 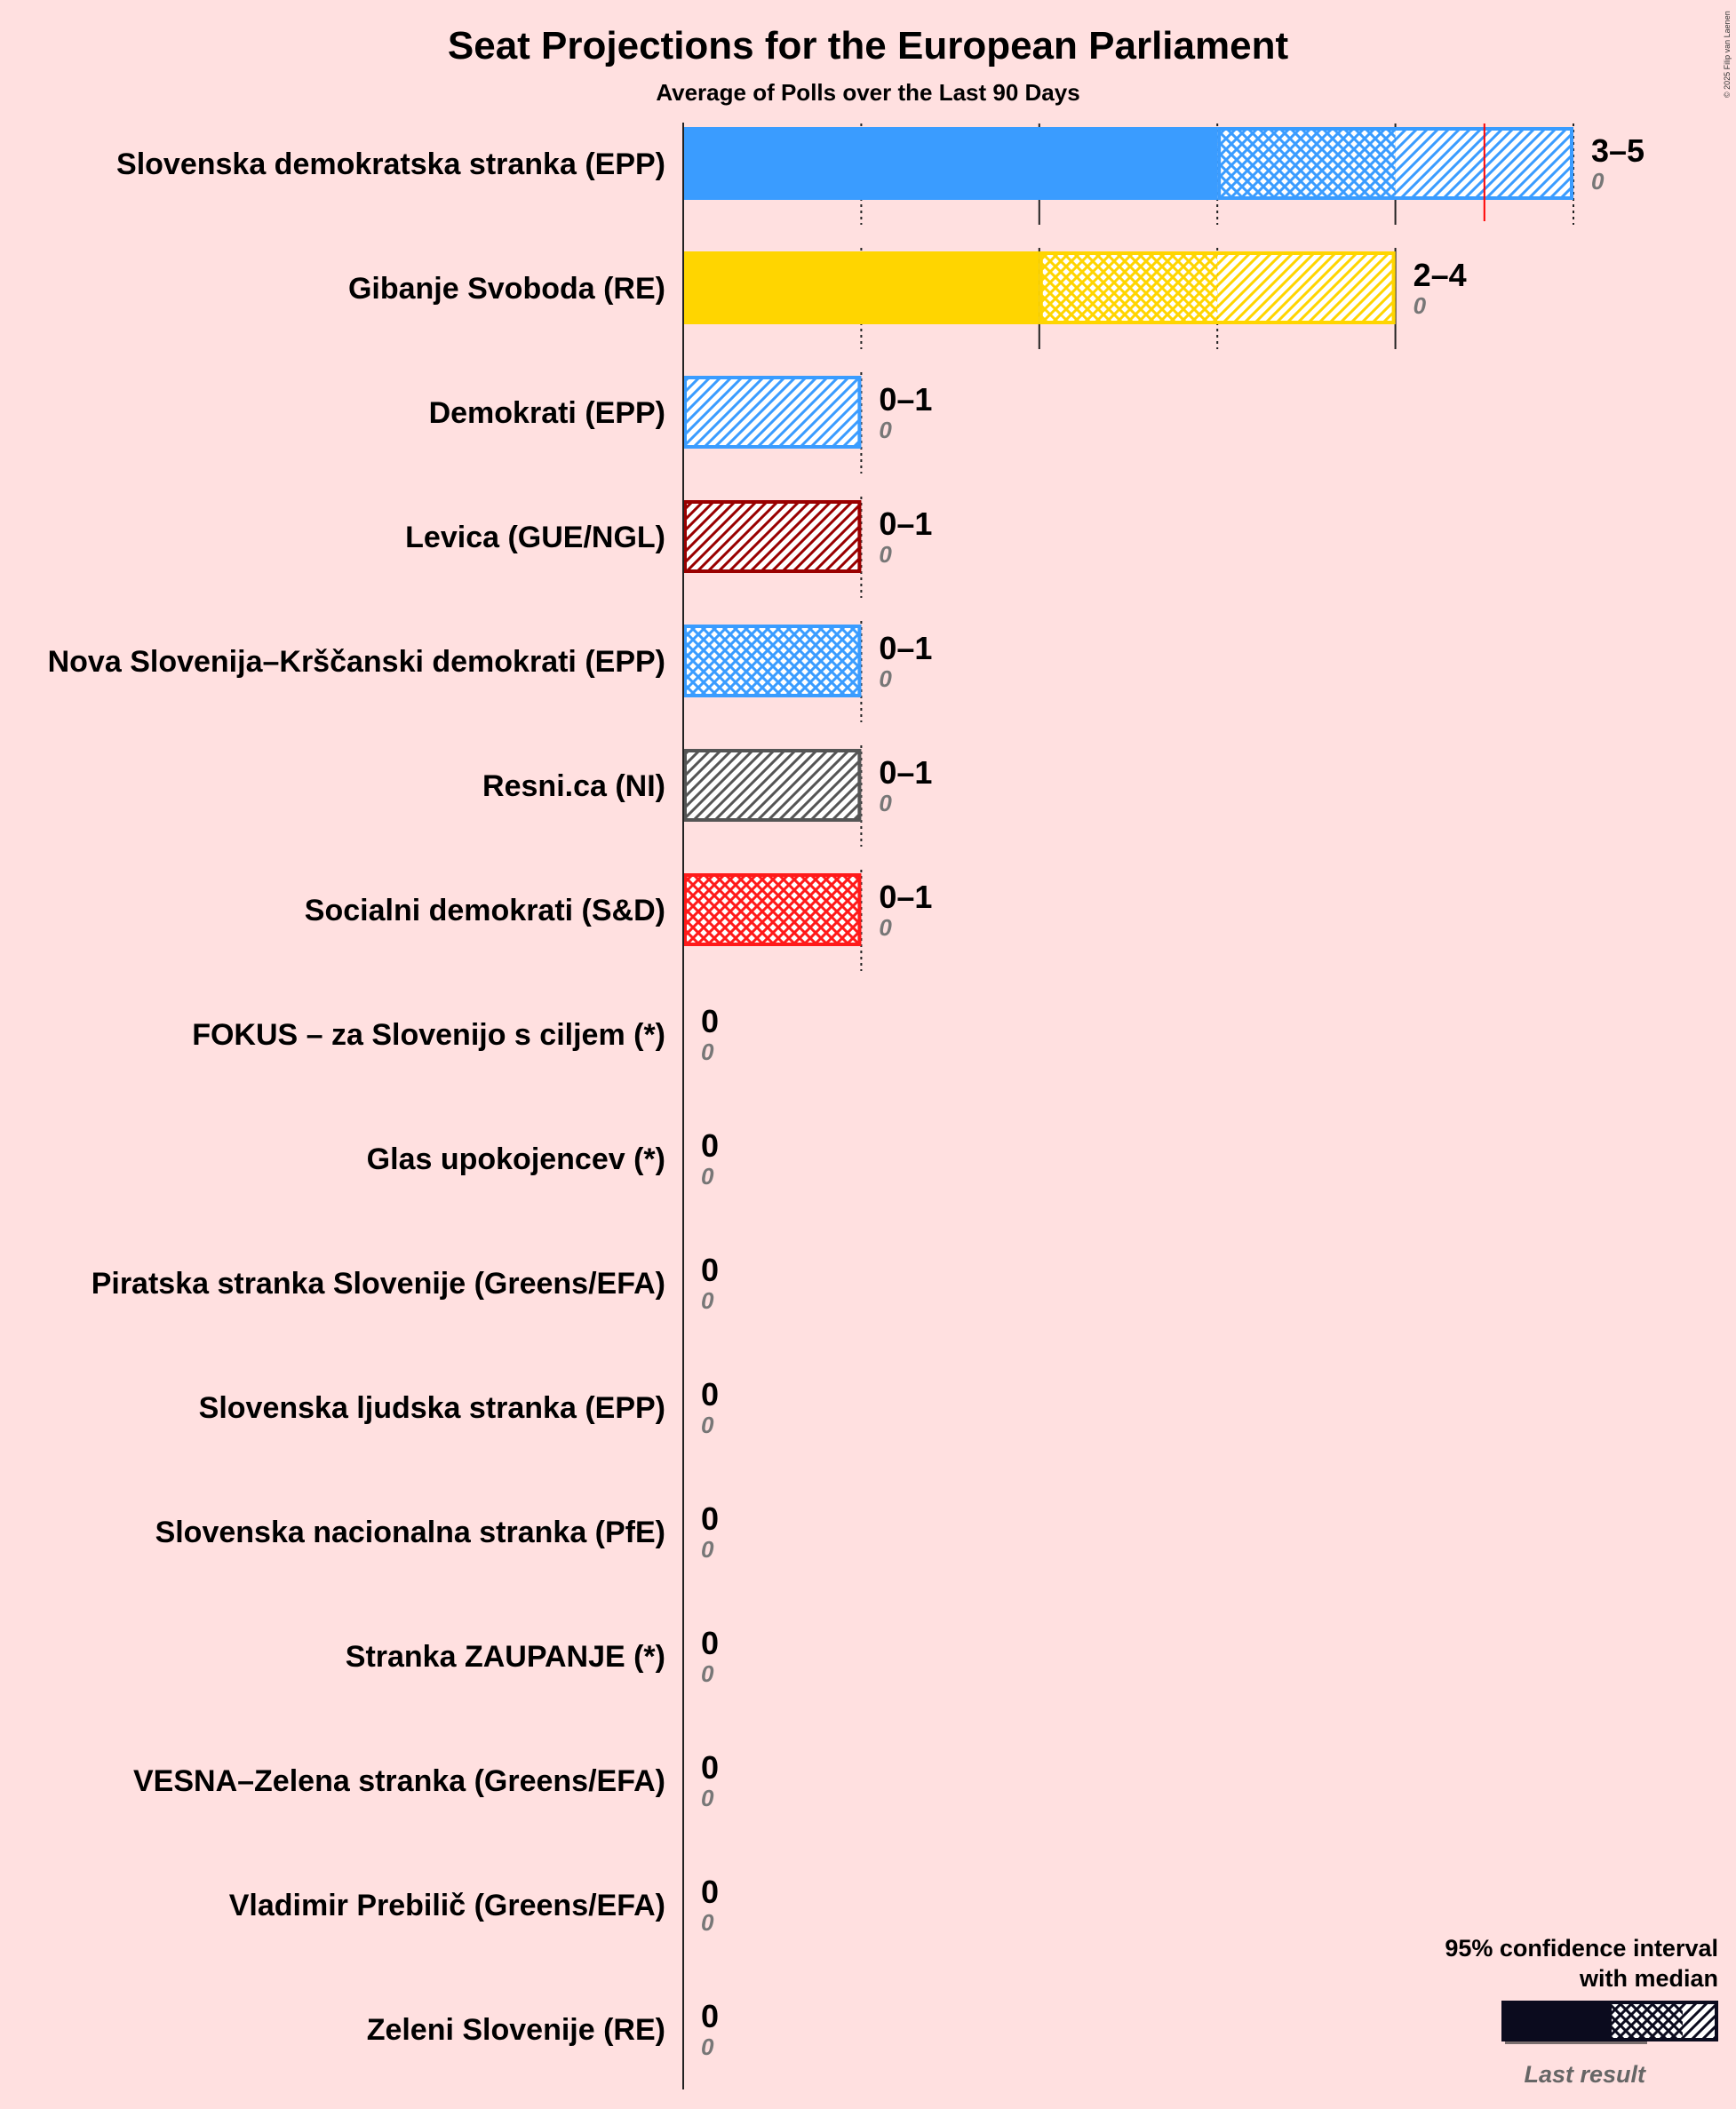 I want to click on range-label: 3–5, so click(x=1617, y=151).